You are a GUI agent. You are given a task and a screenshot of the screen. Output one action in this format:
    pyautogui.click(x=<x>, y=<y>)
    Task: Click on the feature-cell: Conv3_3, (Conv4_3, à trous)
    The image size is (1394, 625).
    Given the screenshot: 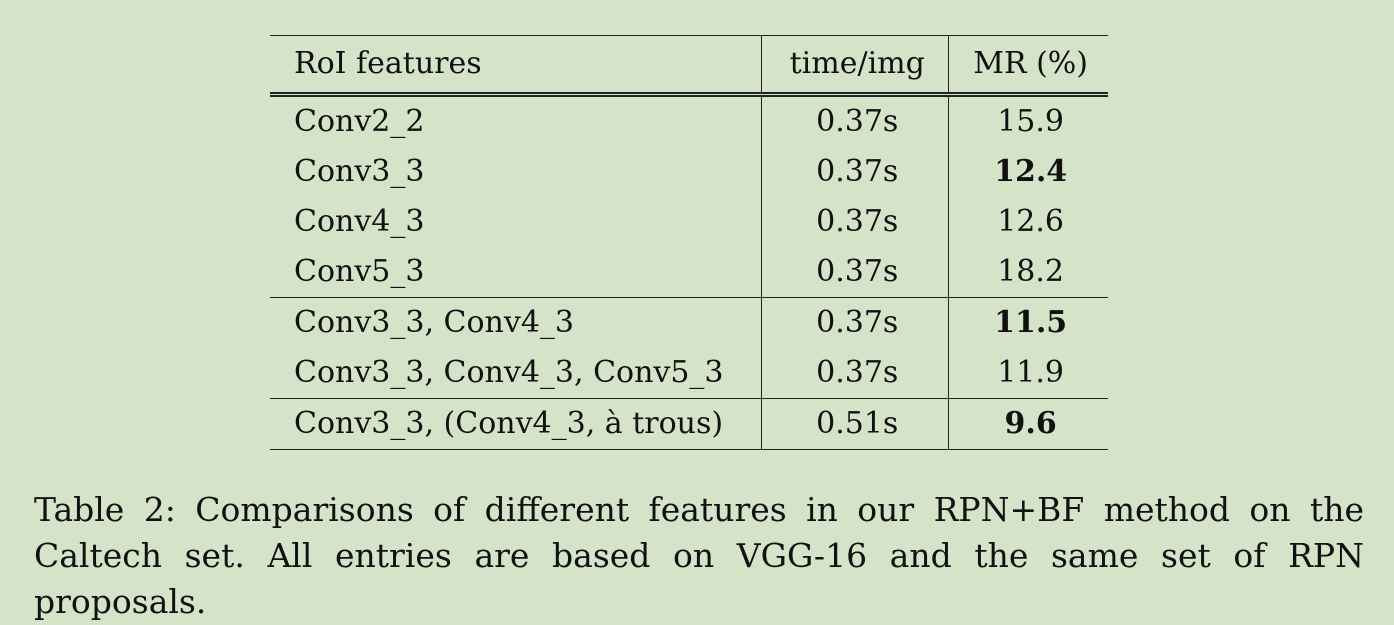 What is the action you would take?
    pyautogui.click(x=516, y=424)
    